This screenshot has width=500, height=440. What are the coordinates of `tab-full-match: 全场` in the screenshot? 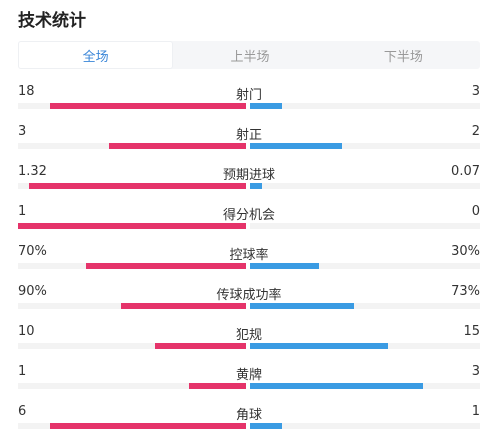 It's located at (96, 55).